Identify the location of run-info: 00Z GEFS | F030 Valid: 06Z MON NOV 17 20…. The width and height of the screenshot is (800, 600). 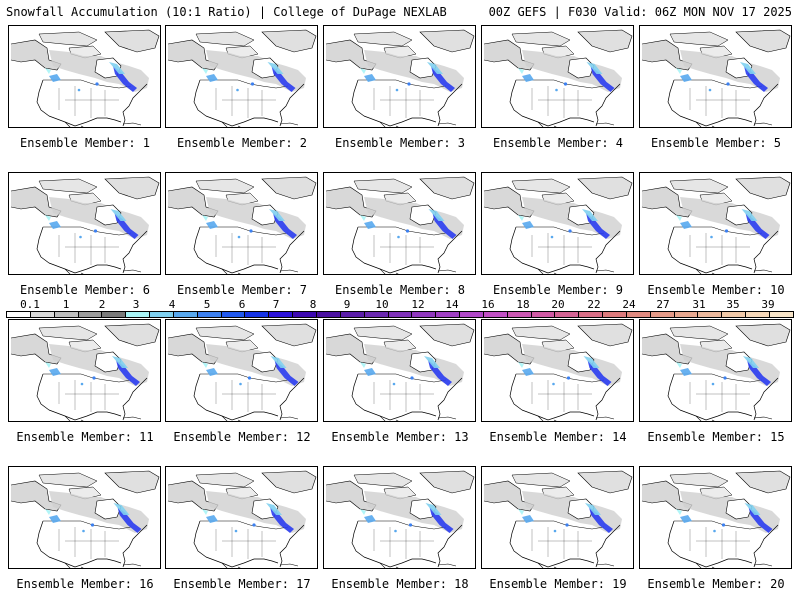
(640, 12).